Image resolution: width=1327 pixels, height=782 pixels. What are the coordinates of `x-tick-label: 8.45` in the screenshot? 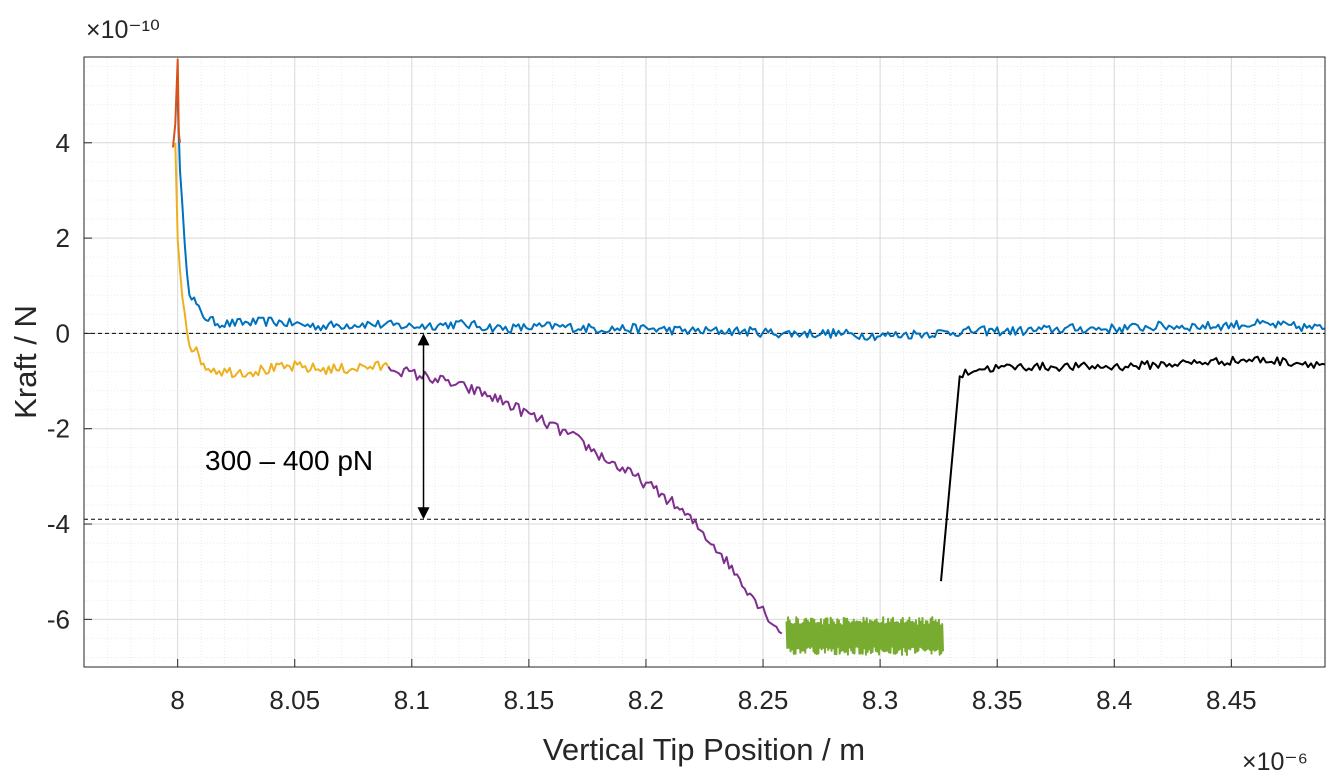 It's located at (1231, 700).